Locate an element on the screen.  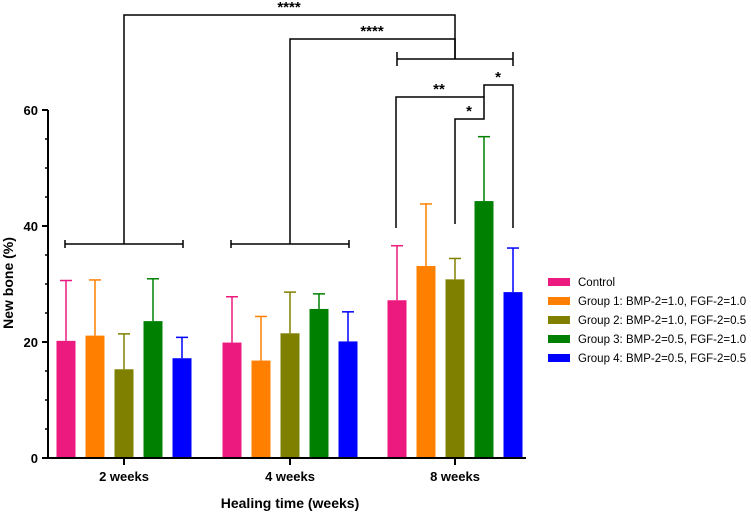
x-tick-label-2-weeks: 2 weeks is located at coordinates (124, 476).